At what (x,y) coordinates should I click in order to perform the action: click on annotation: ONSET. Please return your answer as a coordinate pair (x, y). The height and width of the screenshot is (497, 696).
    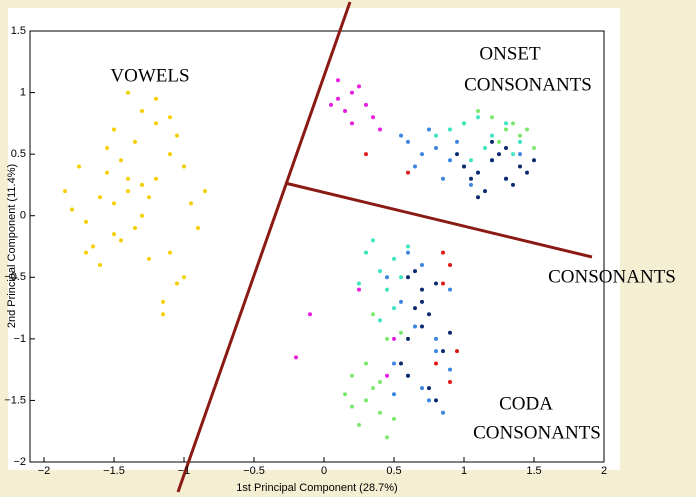
    Looking at the image, I should click on (510, 53).